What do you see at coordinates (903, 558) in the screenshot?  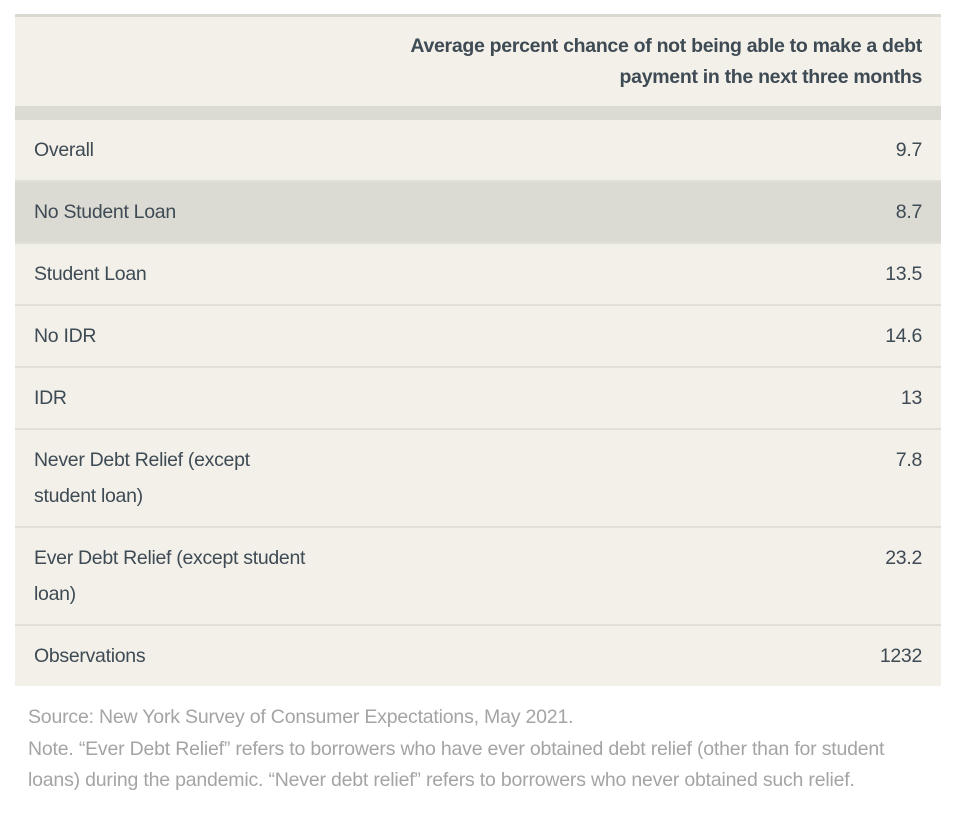 I see `row-value: 23.2` at bounding box center [903, 558].